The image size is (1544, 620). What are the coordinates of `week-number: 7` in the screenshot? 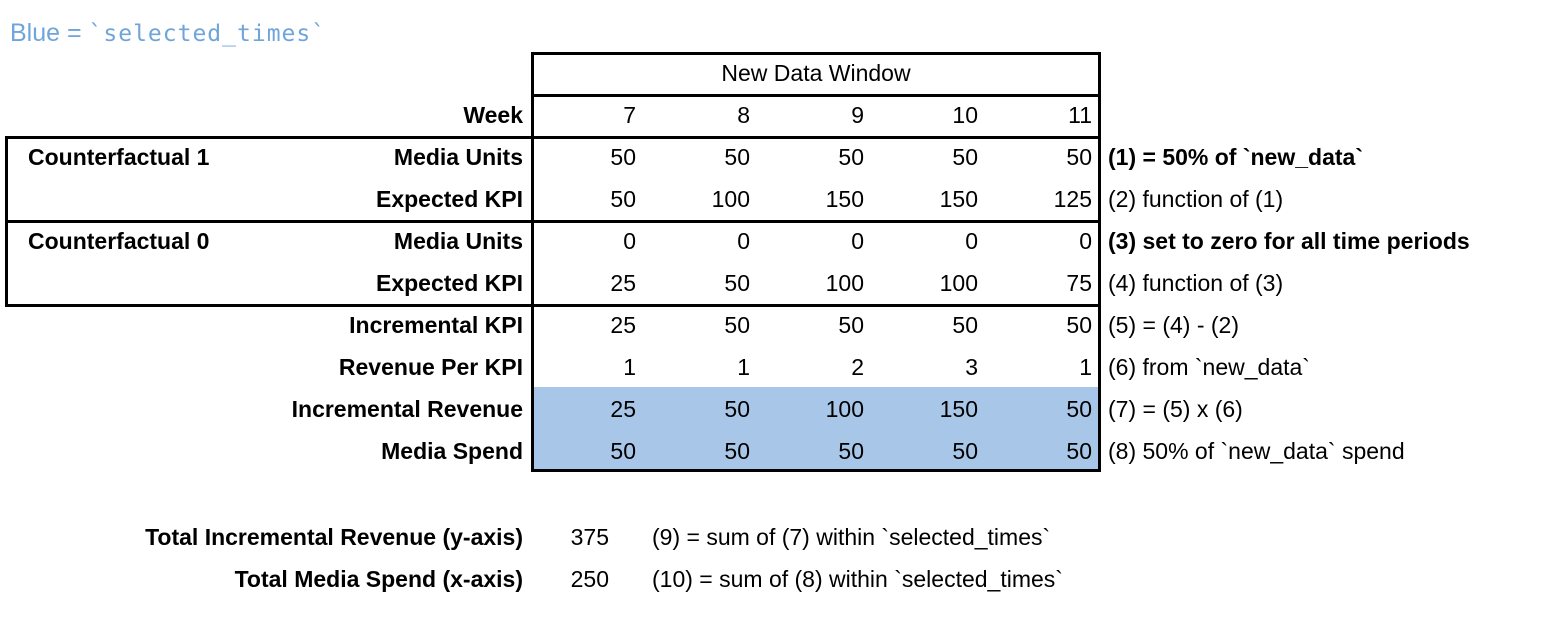 It's located at (629, 115).